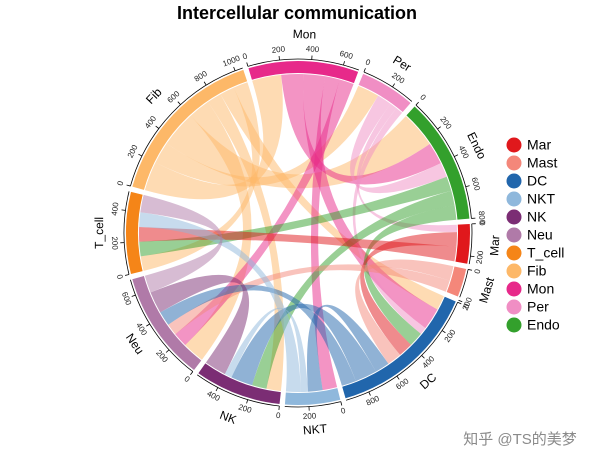 The width and height of the screenshot is (600, 469). I want to click on tick-label: 400, so click(115, 208).